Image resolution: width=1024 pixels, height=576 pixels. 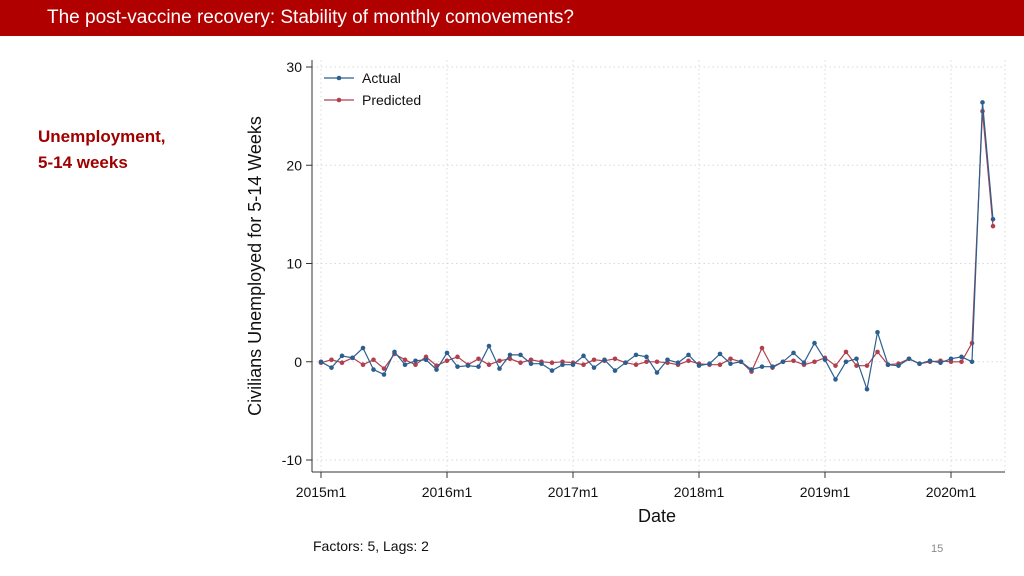 What do you see at coordinates (937, 549) in the screenshot?
I see `page-number: 15` at bounding box center [937, 549].